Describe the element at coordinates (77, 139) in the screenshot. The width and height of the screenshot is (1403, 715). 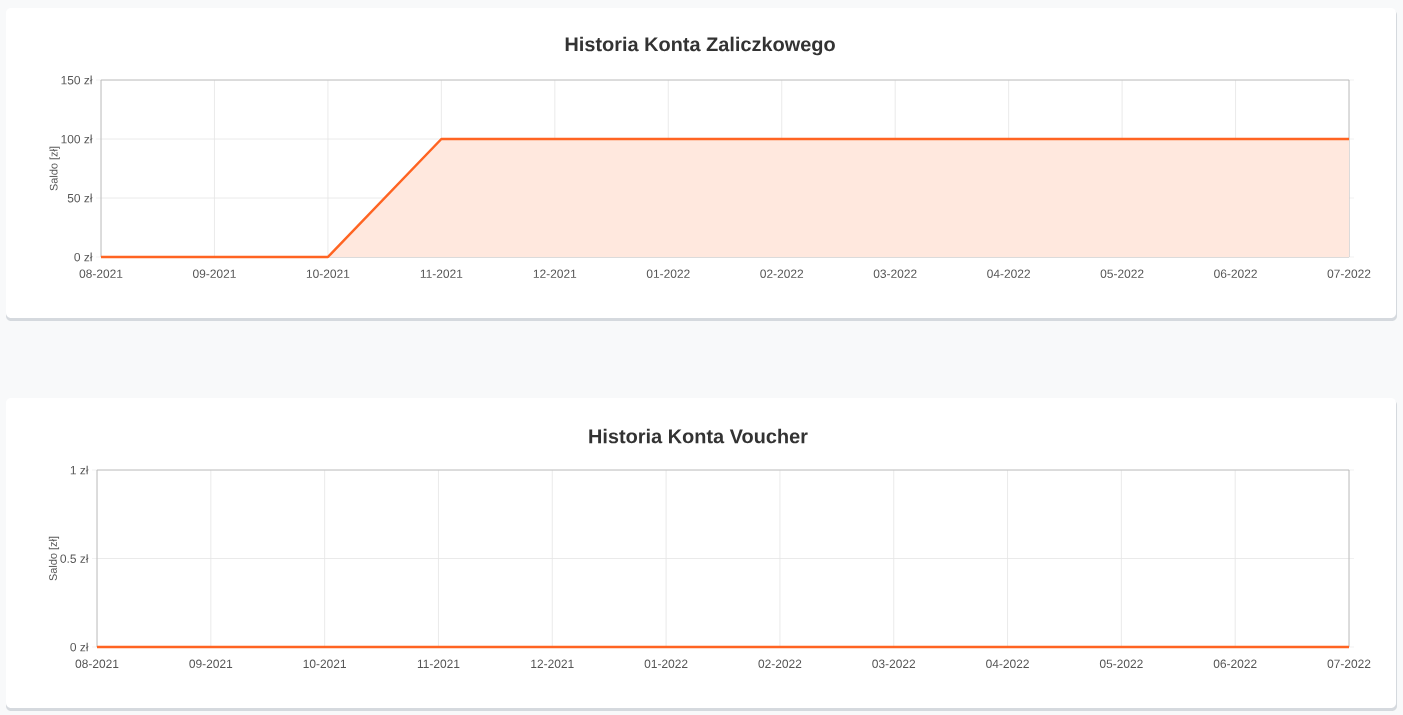
I see `y-tick-label: 100 zł` at that location.